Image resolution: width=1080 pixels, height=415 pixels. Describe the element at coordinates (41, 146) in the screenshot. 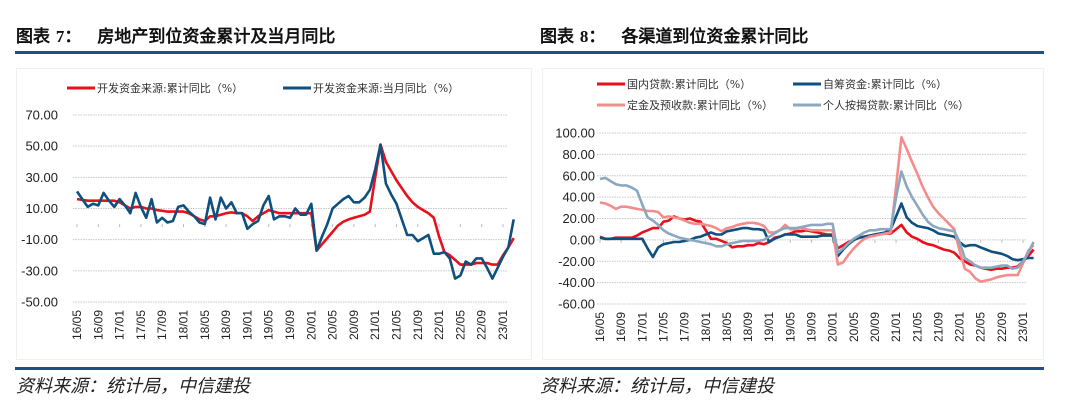

I see `y-tick-label: 50.00` at that location.